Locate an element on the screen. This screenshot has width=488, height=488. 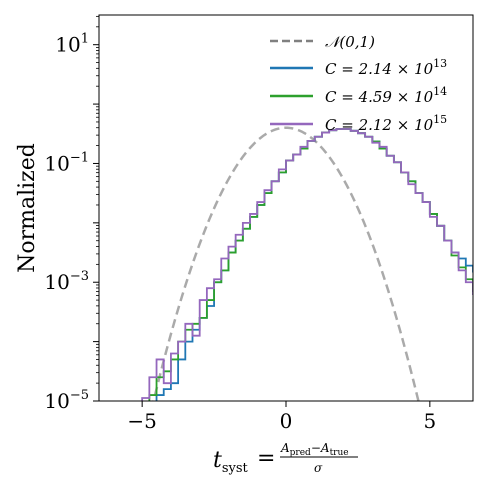
y-axis-label: Normalized is located at coordinates (27, 208).